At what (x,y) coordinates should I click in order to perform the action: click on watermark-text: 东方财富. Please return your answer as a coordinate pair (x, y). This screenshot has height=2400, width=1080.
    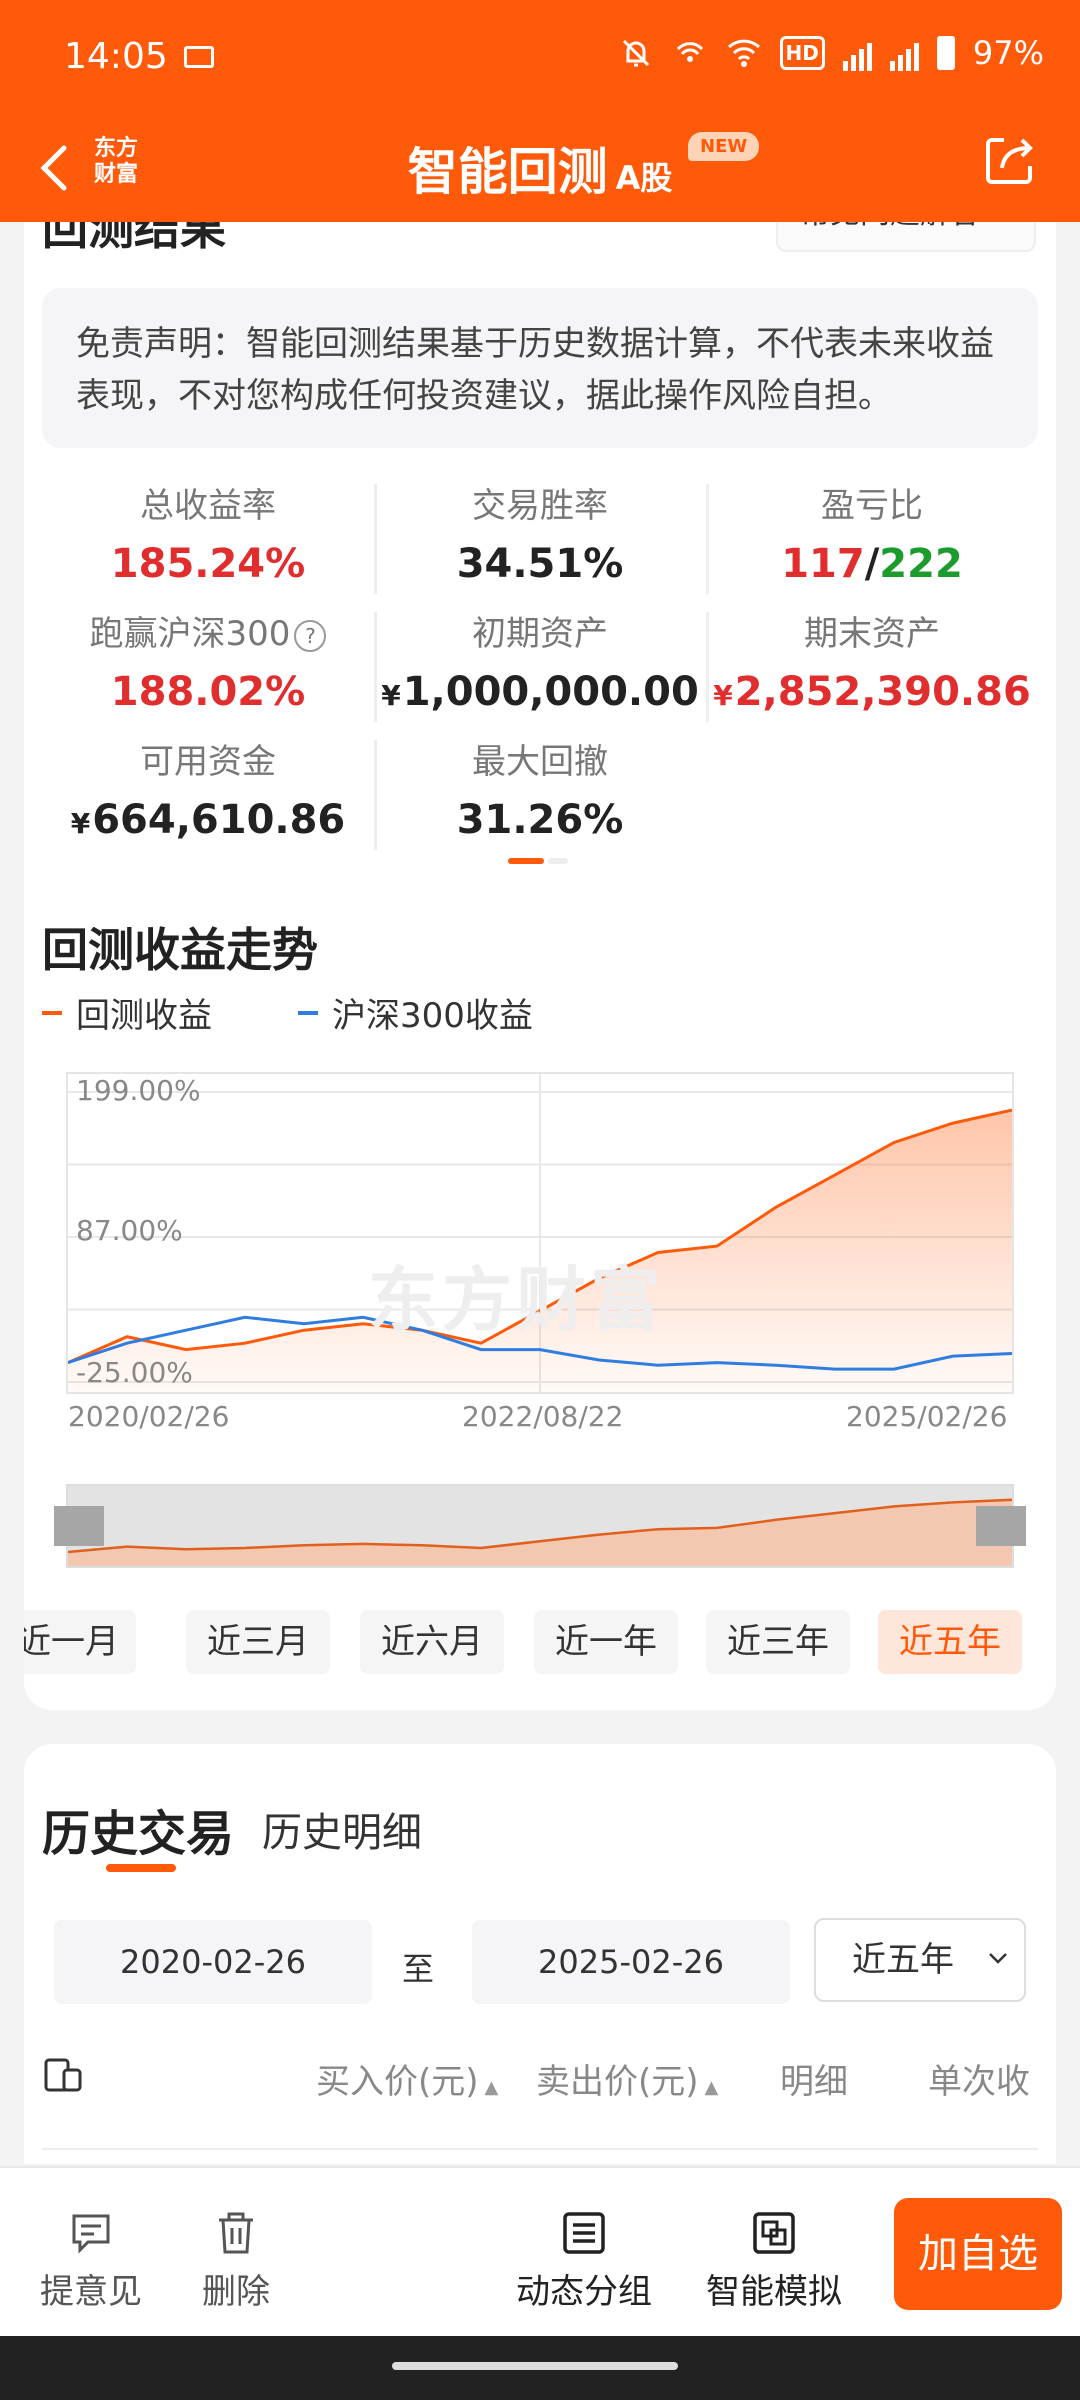
    Looking at the image, I should click on (516, 1300).